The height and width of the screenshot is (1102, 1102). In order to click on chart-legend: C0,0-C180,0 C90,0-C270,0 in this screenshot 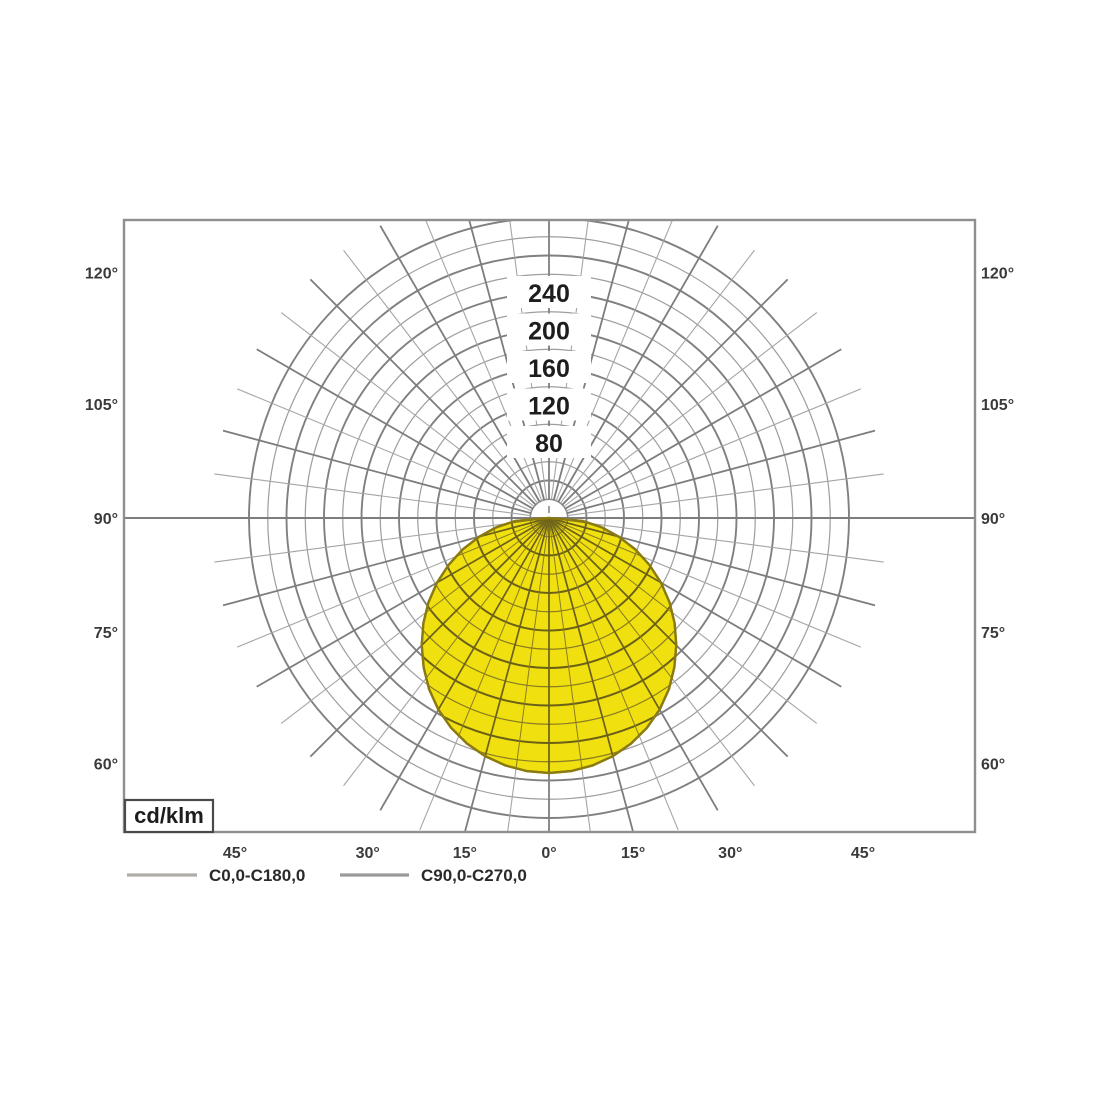, I will do `click(327, 875)`.